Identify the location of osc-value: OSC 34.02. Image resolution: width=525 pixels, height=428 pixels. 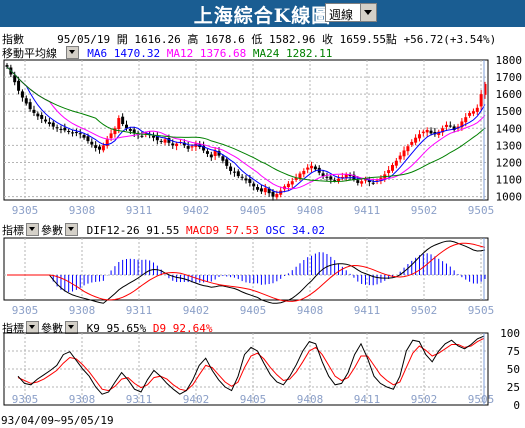
(295, 230).